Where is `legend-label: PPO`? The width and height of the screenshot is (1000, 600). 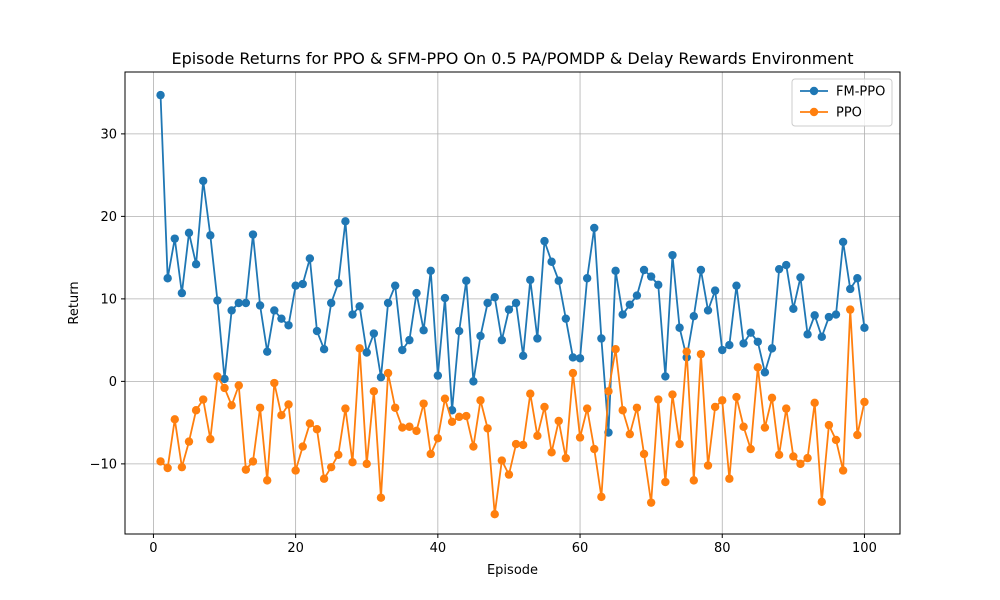 legend-label: PPO is located at coordinates (849, 113).